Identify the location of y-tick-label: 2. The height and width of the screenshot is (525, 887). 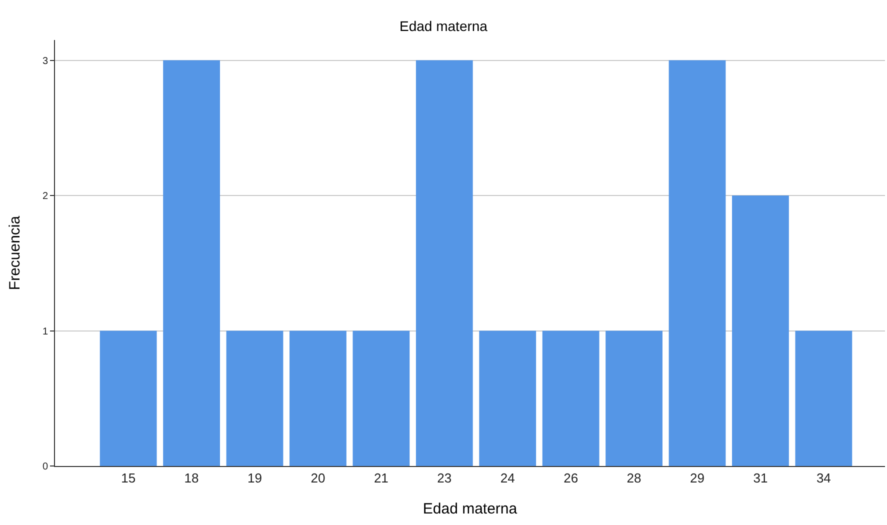
(45, 196).